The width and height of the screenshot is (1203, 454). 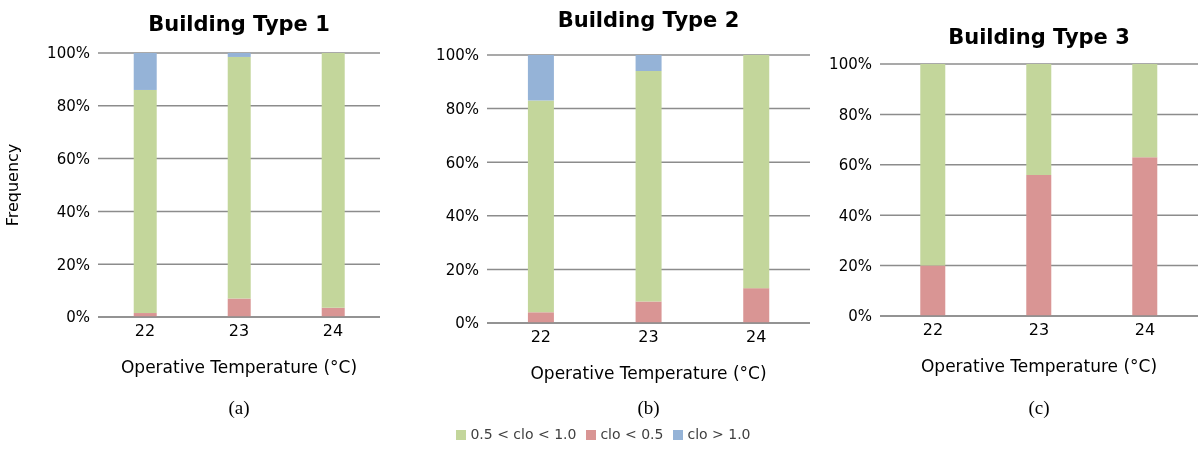 I want to click on y-axis-title: Frequency, so click(x=12, y=185).